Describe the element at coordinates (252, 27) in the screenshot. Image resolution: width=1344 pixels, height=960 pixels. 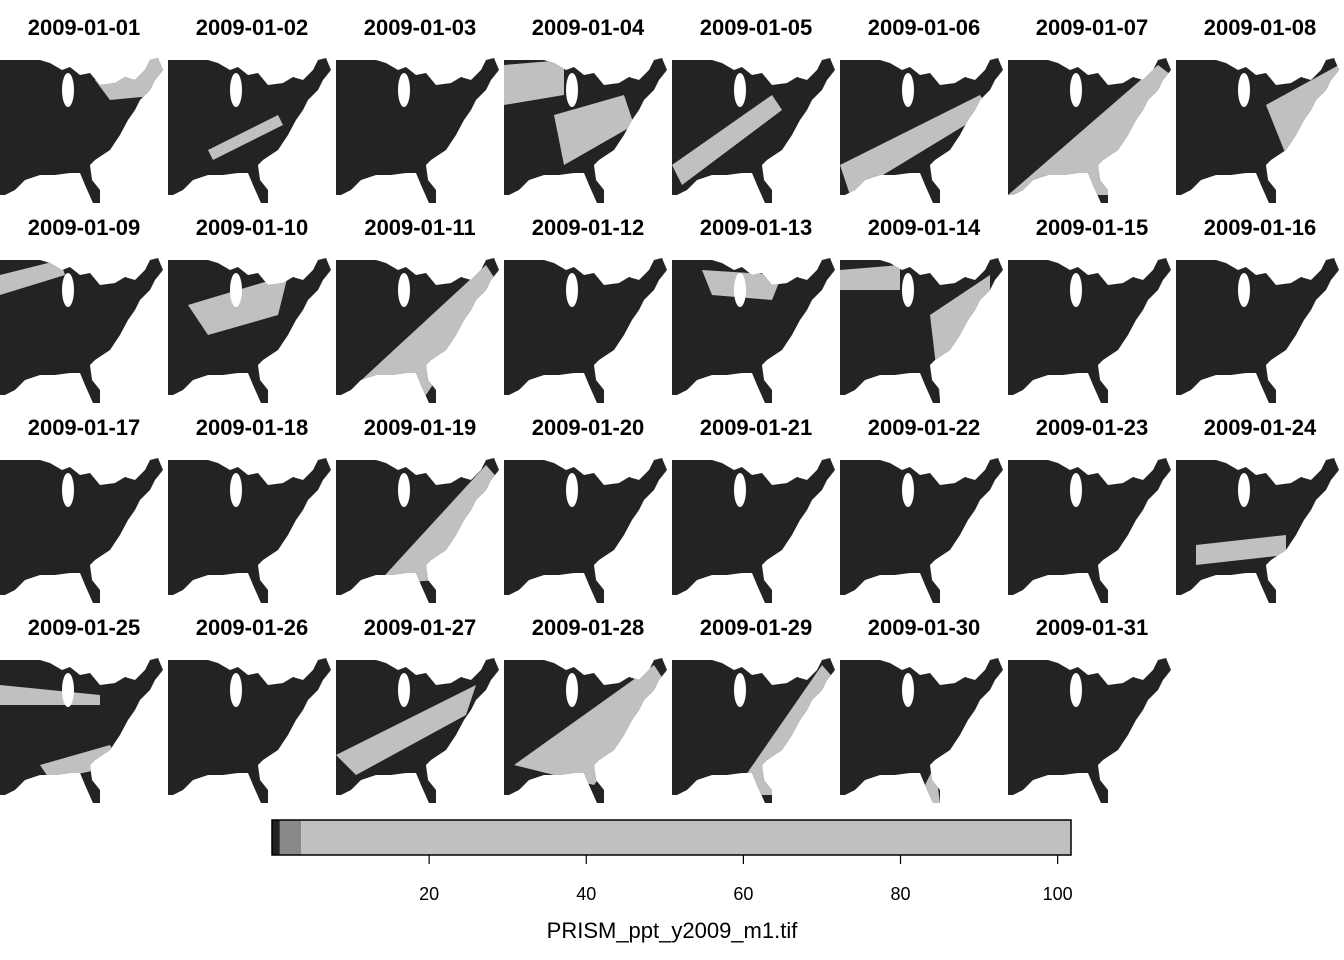
I see `panel-title: 2009-01-02` at that location.